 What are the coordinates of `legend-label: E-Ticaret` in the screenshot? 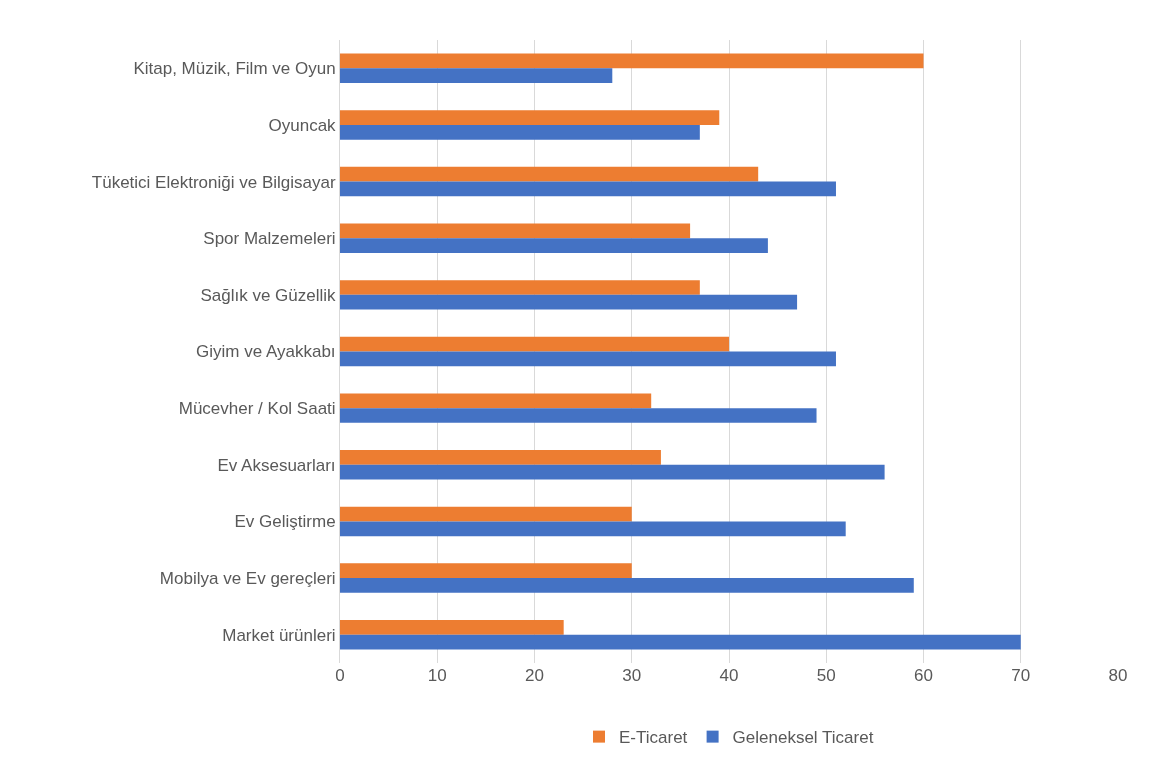 It's located at (653, 738).